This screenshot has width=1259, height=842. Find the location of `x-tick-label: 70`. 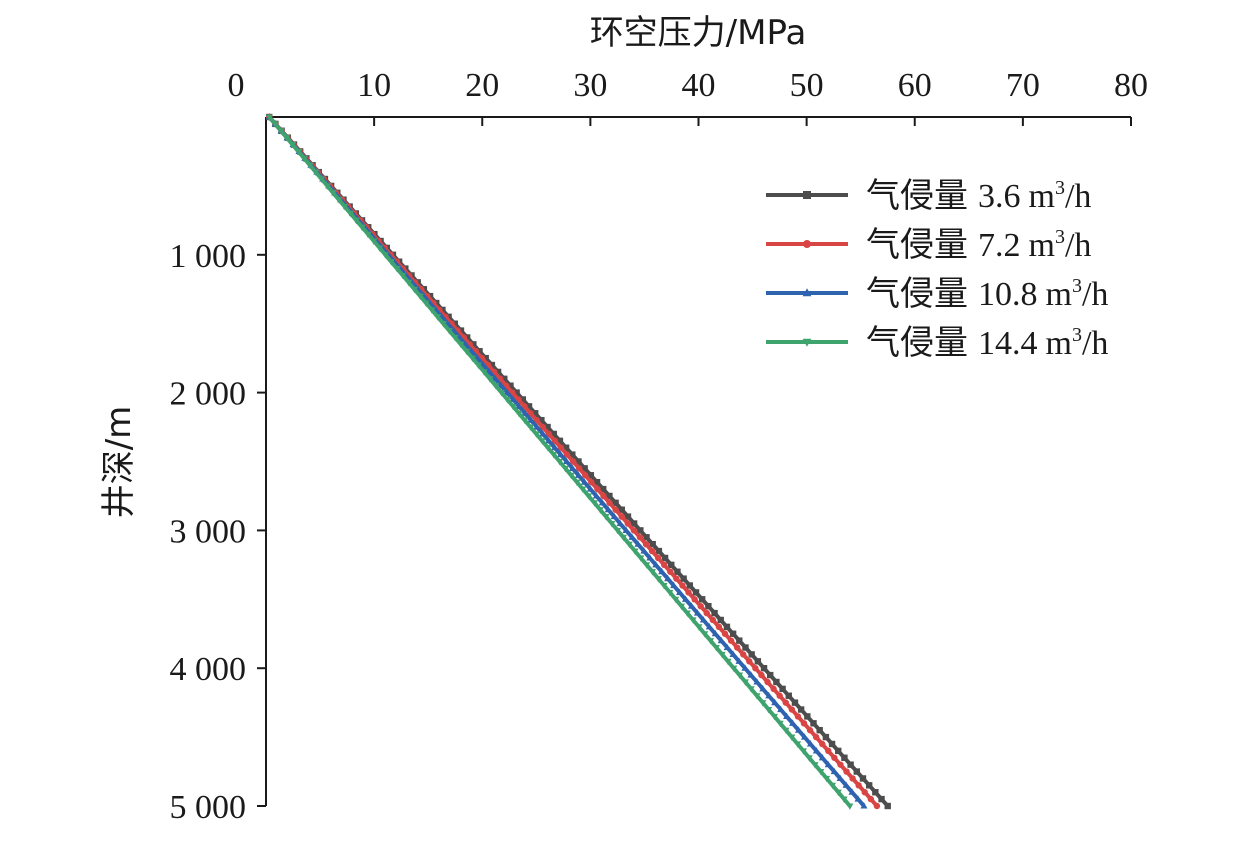

x-tick-label: 70 is located at coordinates (1023, 85).